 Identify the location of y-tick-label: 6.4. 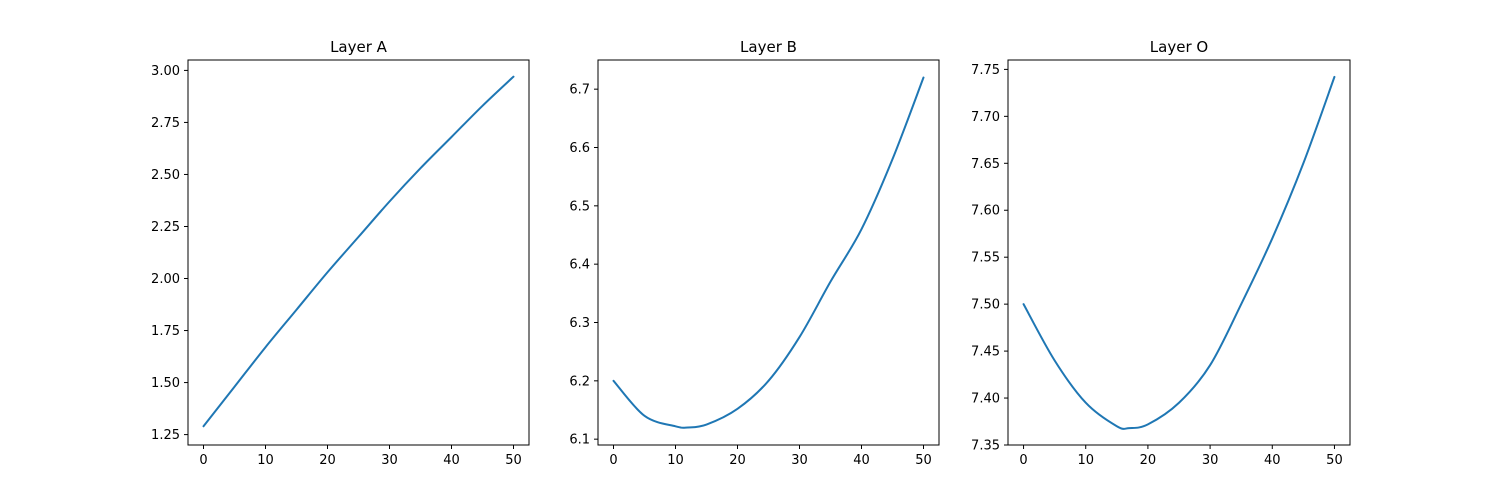
(579, 265).